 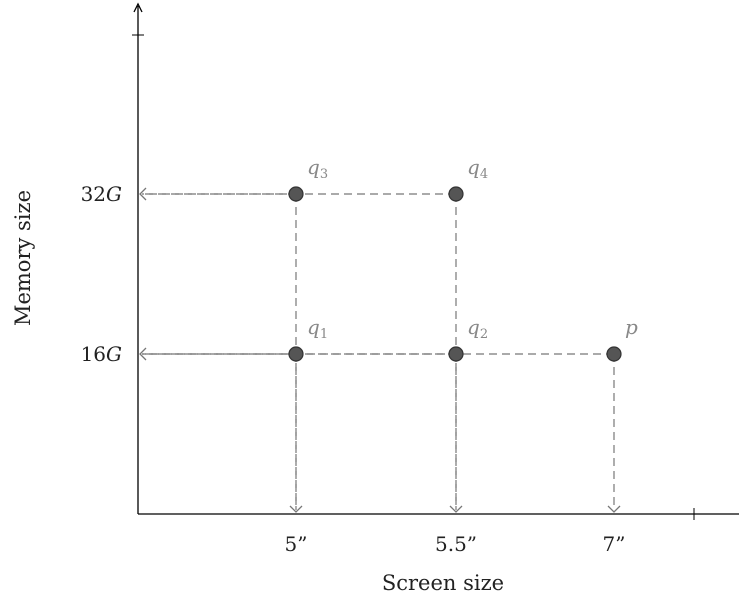 What do you see at coordinates (443, 583) in the screenshot?
I see `x-axis-title: Screen size` at bounding box center [443, 583].